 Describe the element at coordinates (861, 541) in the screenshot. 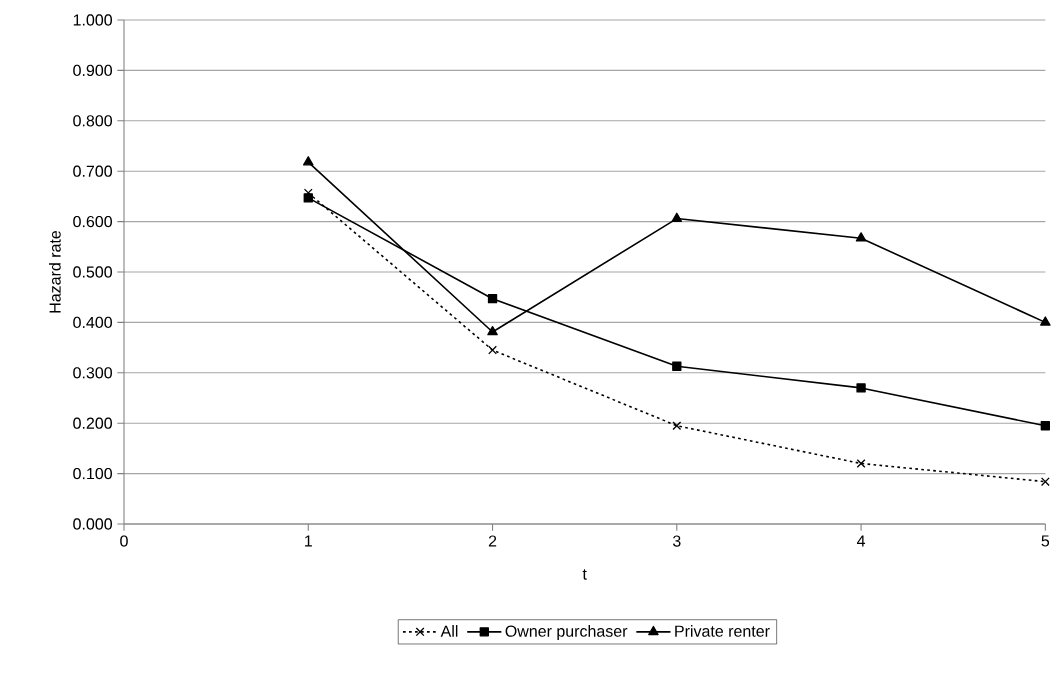

I see `x-tick-label: 4` at that location.